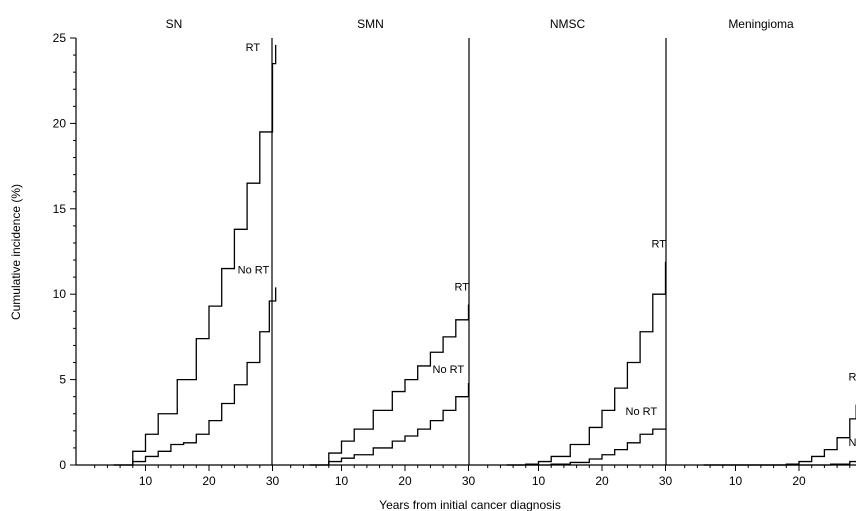 The width and height of the screenshot is (856, 511). What do you see at coordinates (60, 123) in the screenshot?
I see `y-tick-label: 20` at bounding box center [60, 123].